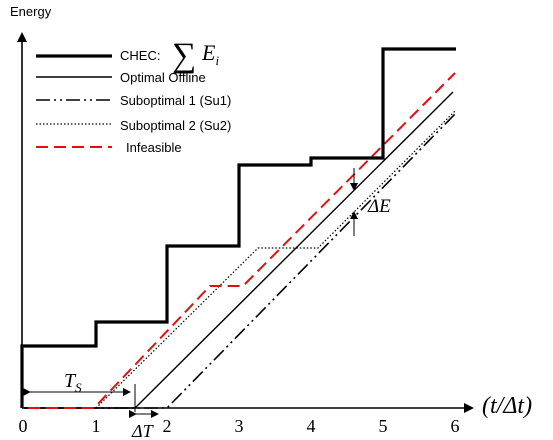 This screenshot has height=440, width=553. I want to click on x-axis-label: (t/Δt), so click(507, 406).